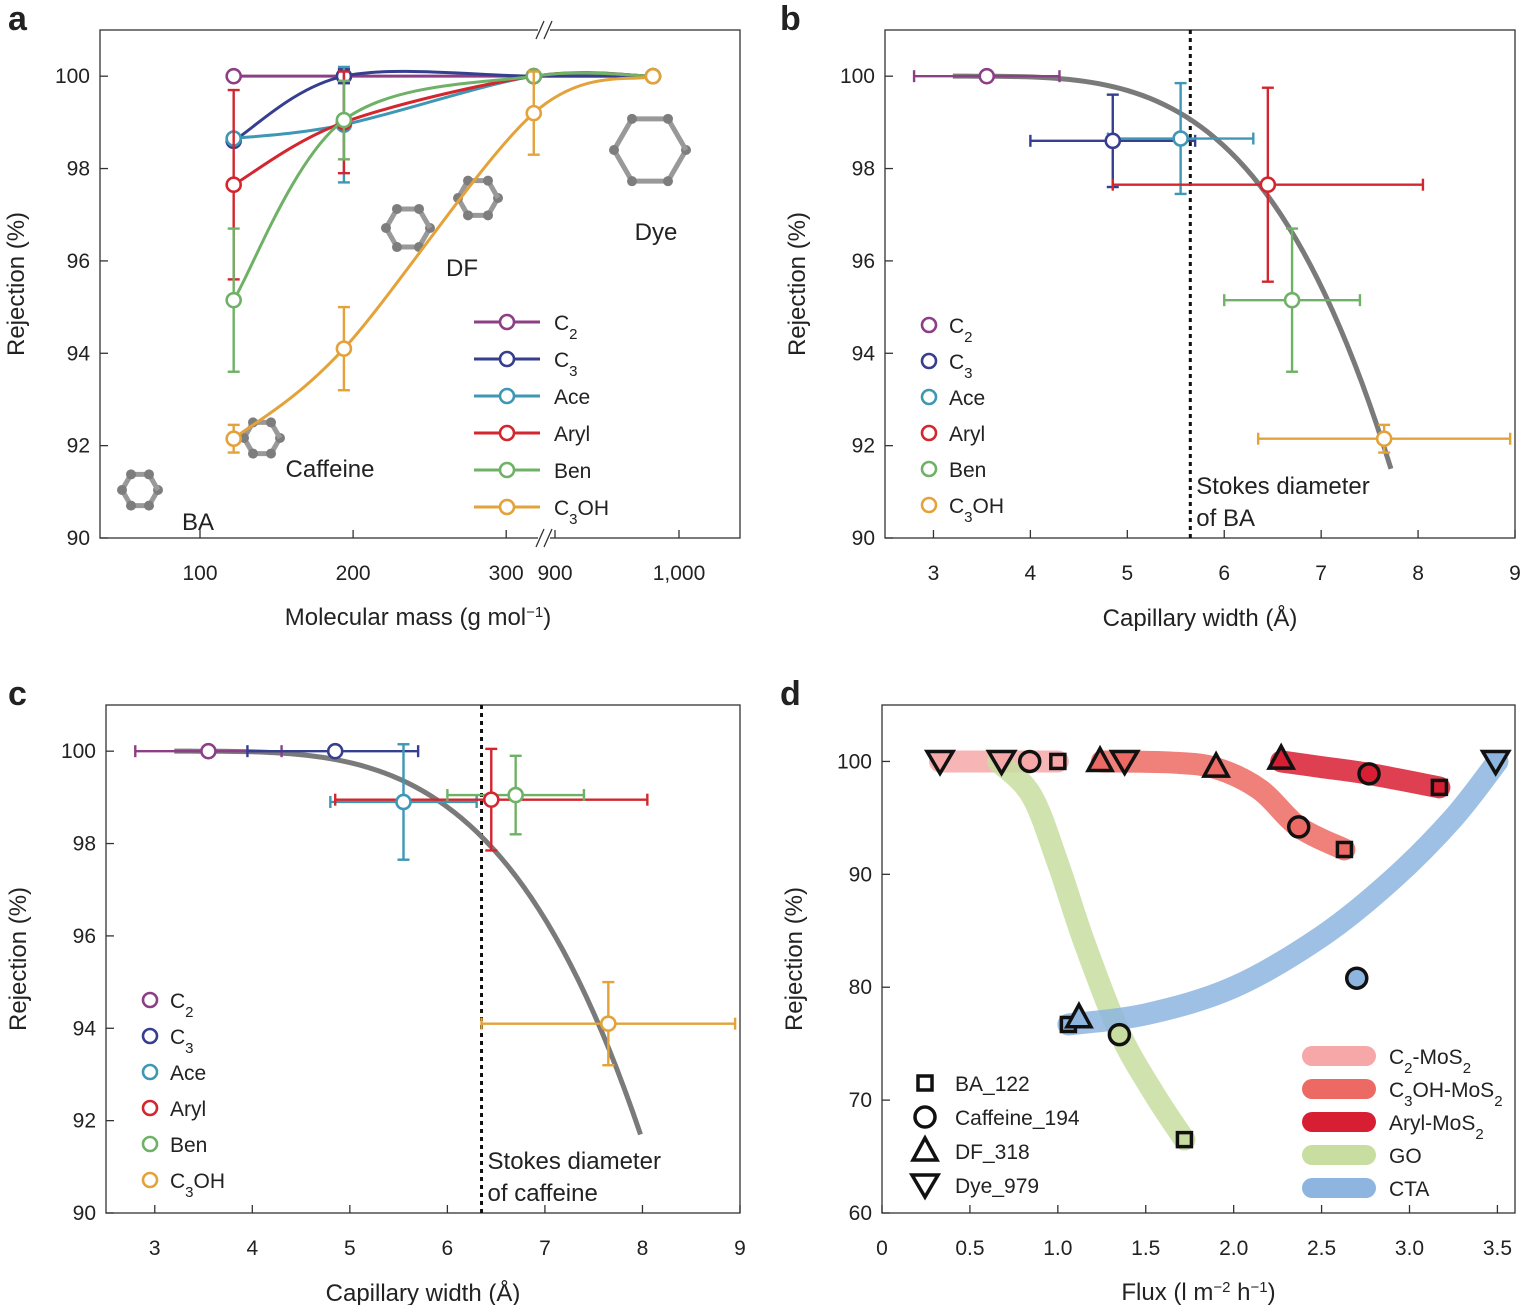  I want to click on x-axis-title-a: Molecular mass (g mol−1), so click(418, 618).